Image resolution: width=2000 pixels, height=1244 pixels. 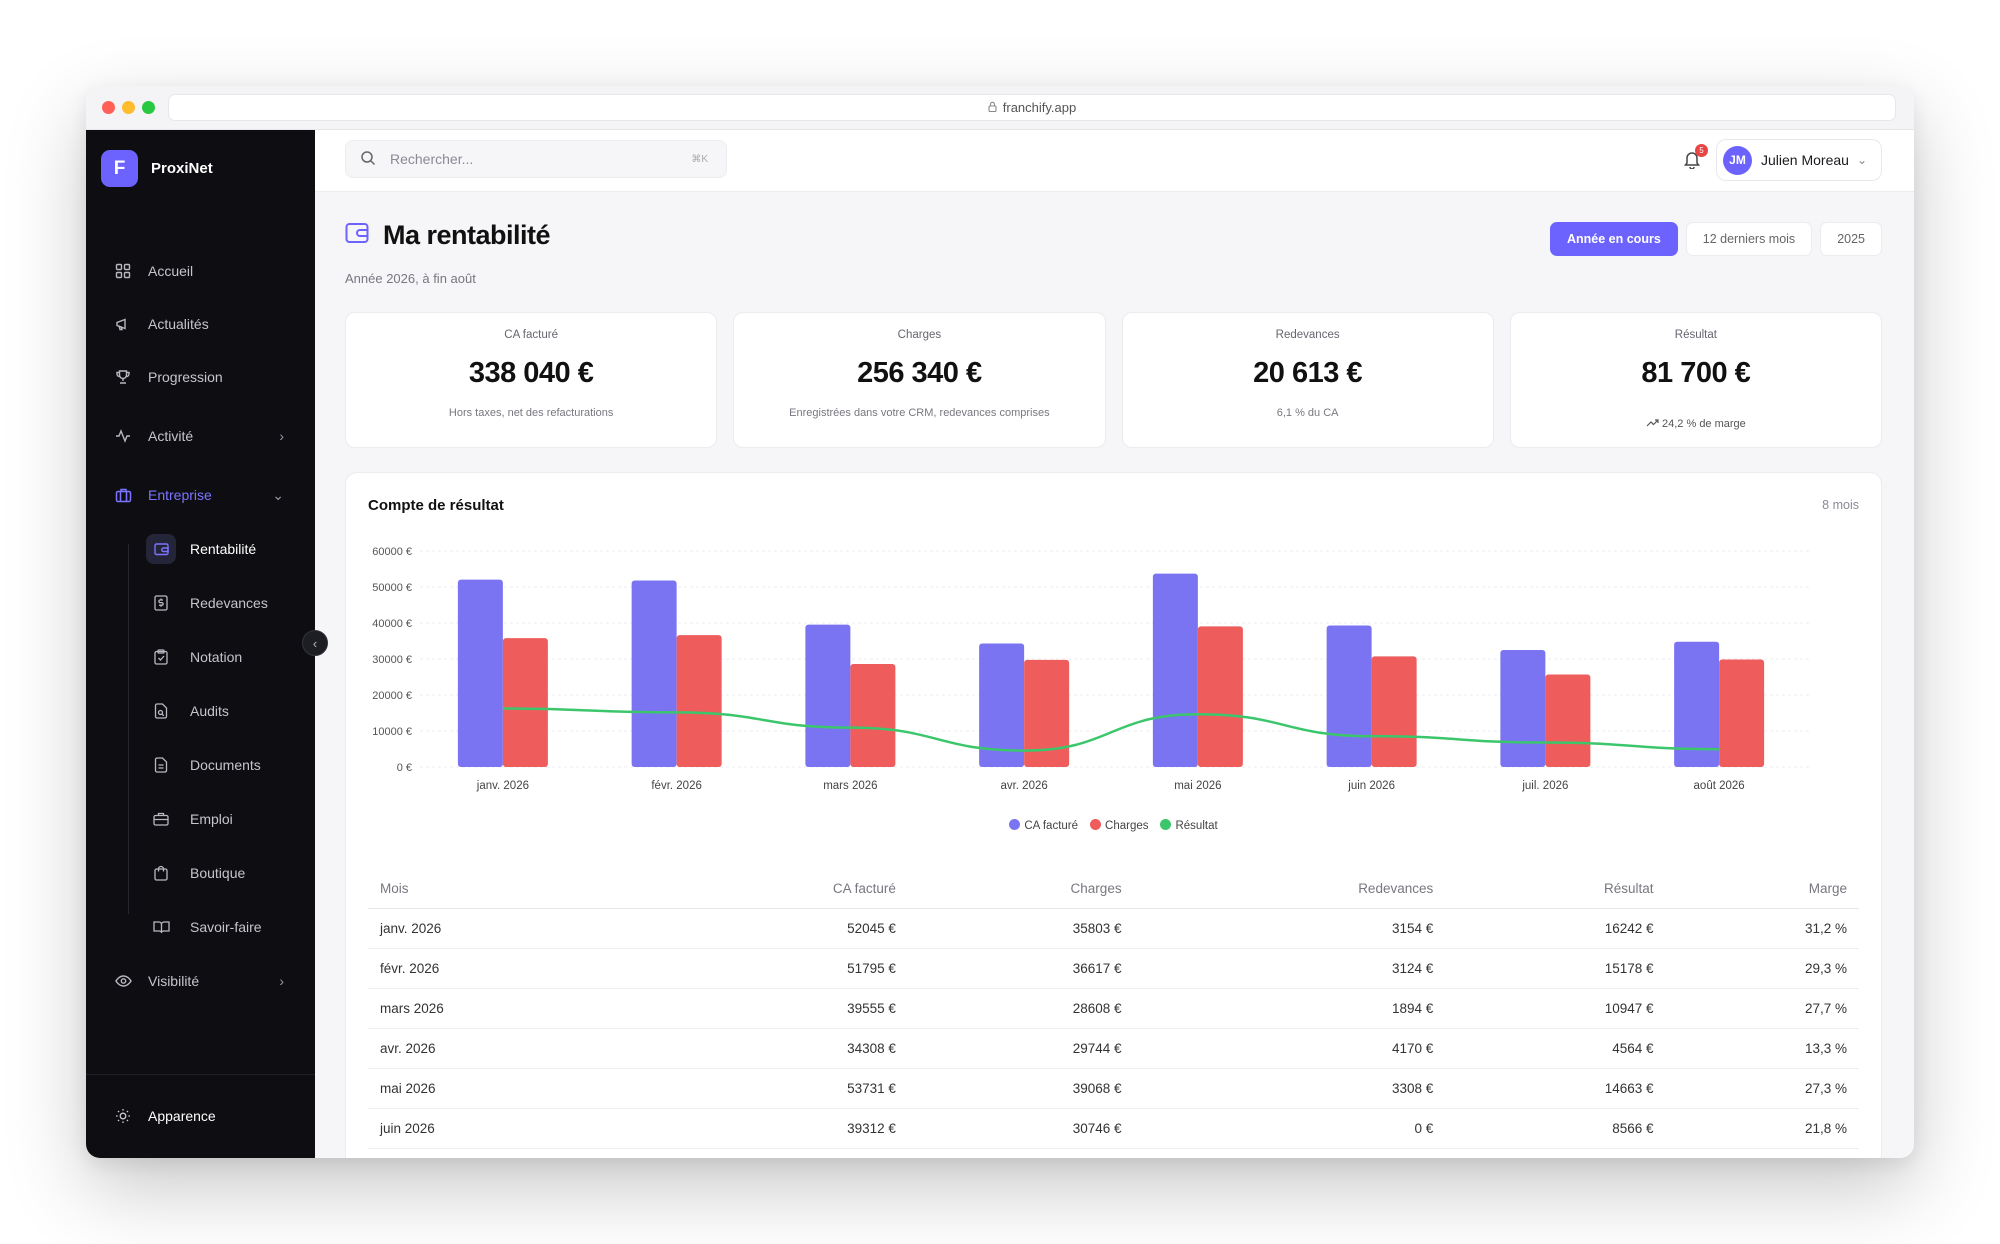 What do you see at coordinates (1127, 826) in the screenshot?
I see `legend-label: Charges` at bounding box center [1127, 826].